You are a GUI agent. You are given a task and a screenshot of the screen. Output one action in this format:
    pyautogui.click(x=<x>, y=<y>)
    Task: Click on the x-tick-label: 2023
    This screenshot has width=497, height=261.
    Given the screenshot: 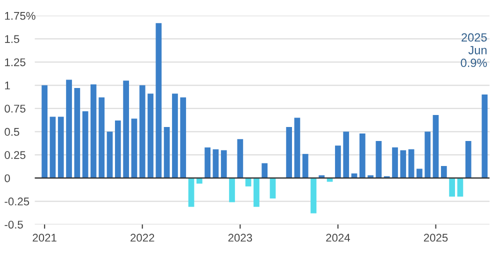 What is the action you would take?
    pyautogui.click(x=240, y=238)
    